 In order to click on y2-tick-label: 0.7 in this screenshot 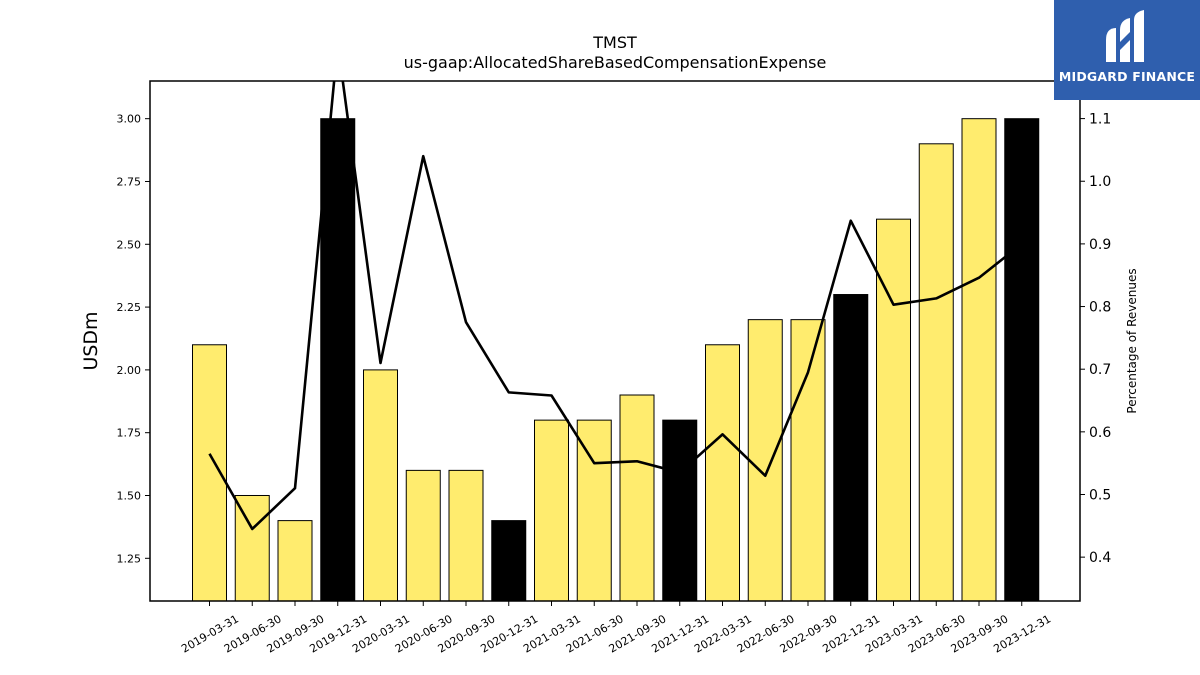, I will do `click(1100, 370)`.